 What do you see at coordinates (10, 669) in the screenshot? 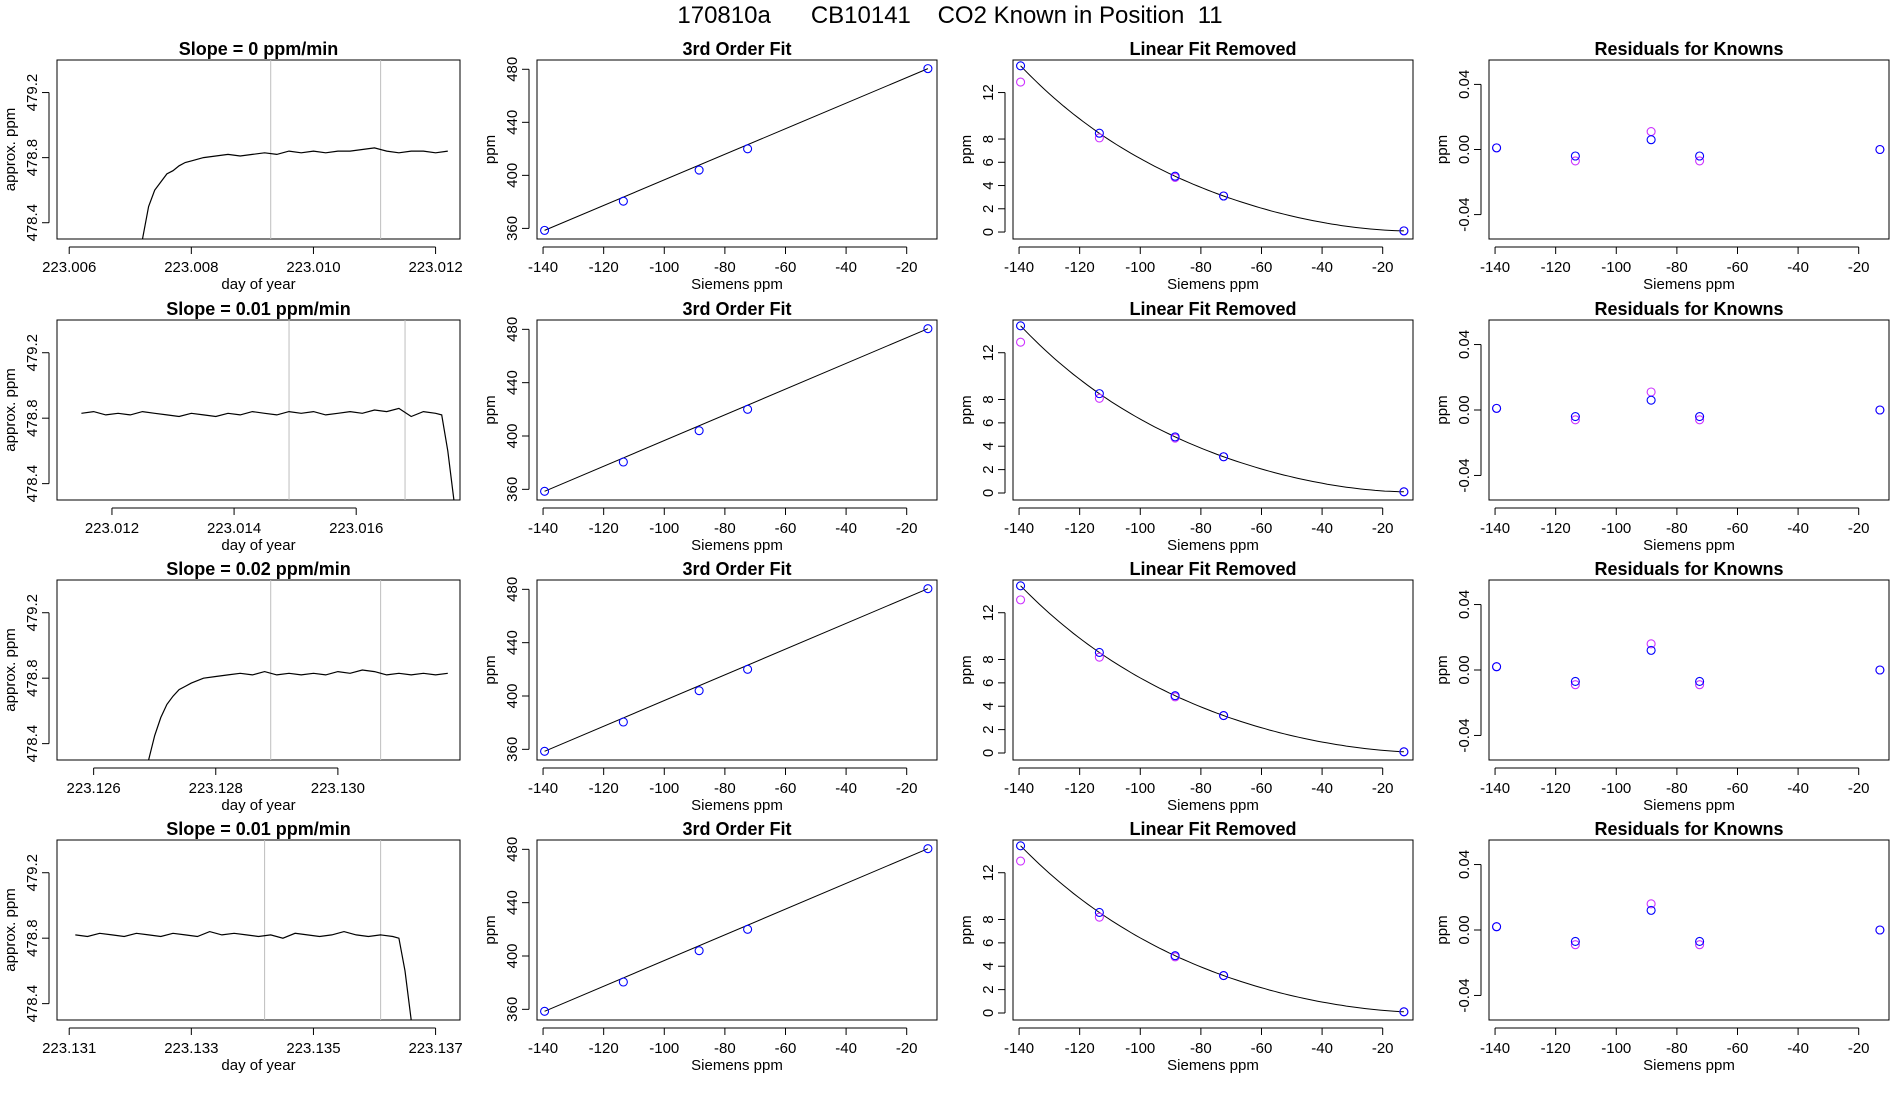
I see `y-axis-label: approx. ppm` at bounding box center [10, 669].